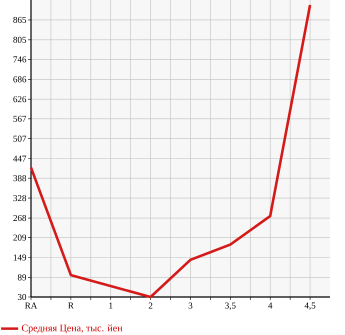 The width and height of the screenshot is (345, 335). What do you see at coordinates (190, 305) in the screenshot?
I see `x-tick-label: 3` at bounding box center [190, 305].